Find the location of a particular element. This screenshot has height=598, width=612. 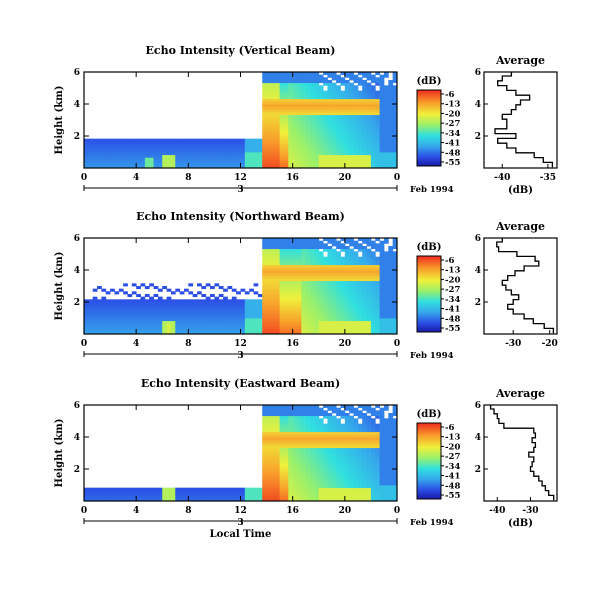

x-tick-label: 16 is located at coordinates (292, 511).